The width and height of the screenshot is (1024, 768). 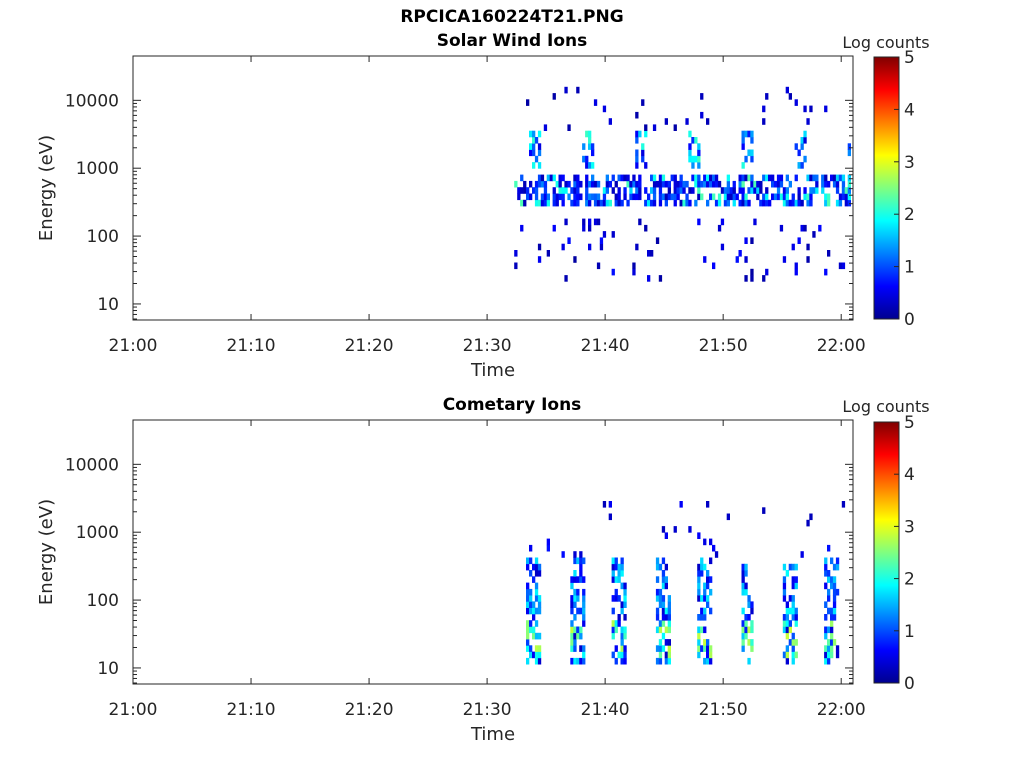 What do you see at coordinates (108, 305) in the screenshot?
I see `y-tick-label: 10` at bounding box center [108, 305].